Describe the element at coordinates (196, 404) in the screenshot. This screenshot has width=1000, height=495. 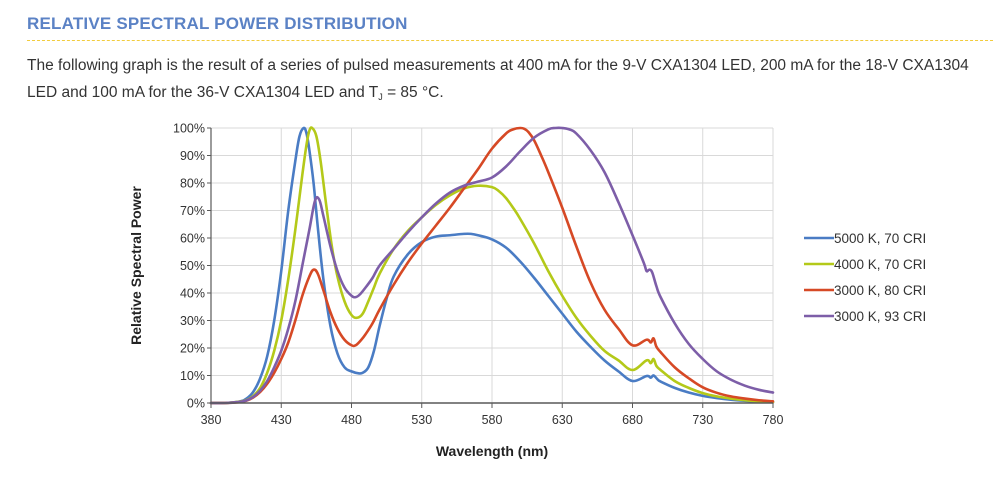
I see `y-tick-label: 0%` at that location.